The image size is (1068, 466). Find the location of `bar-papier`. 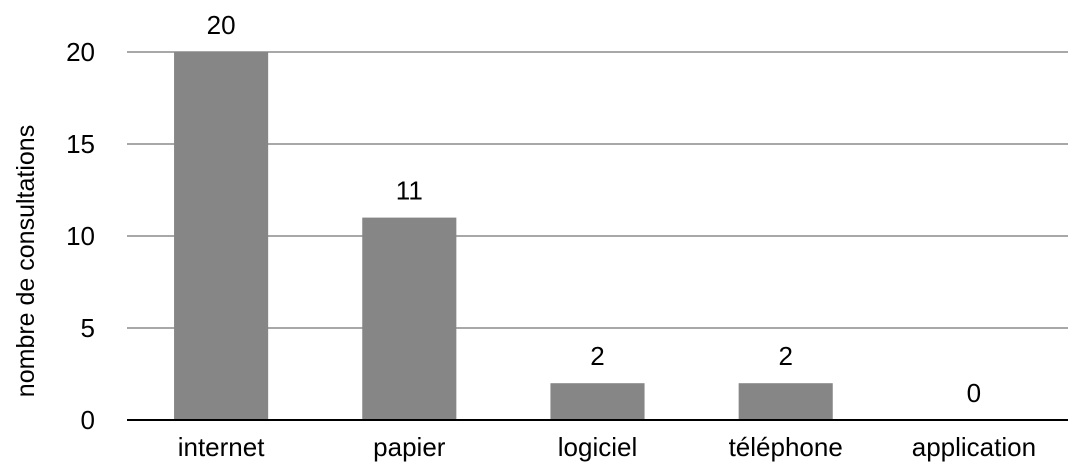

bar-papier is located at coordinates (409, 318).